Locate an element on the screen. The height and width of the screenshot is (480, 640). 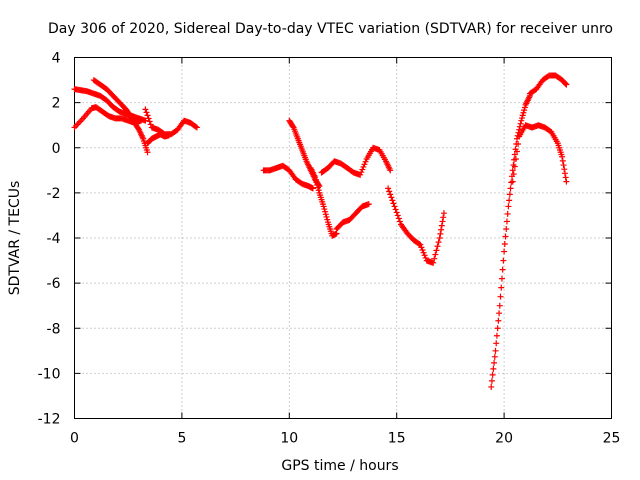
x-tick-label: 0 is located at coordinates (74, 439).